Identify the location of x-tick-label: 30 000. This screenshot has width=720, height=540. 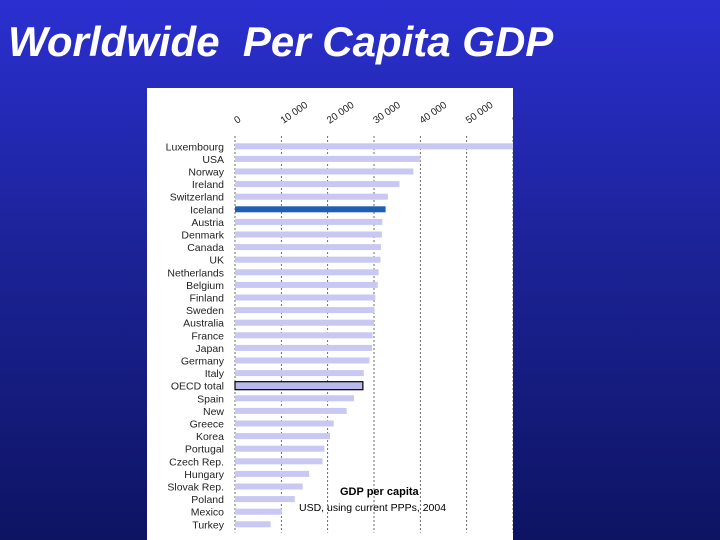
(387, 113).